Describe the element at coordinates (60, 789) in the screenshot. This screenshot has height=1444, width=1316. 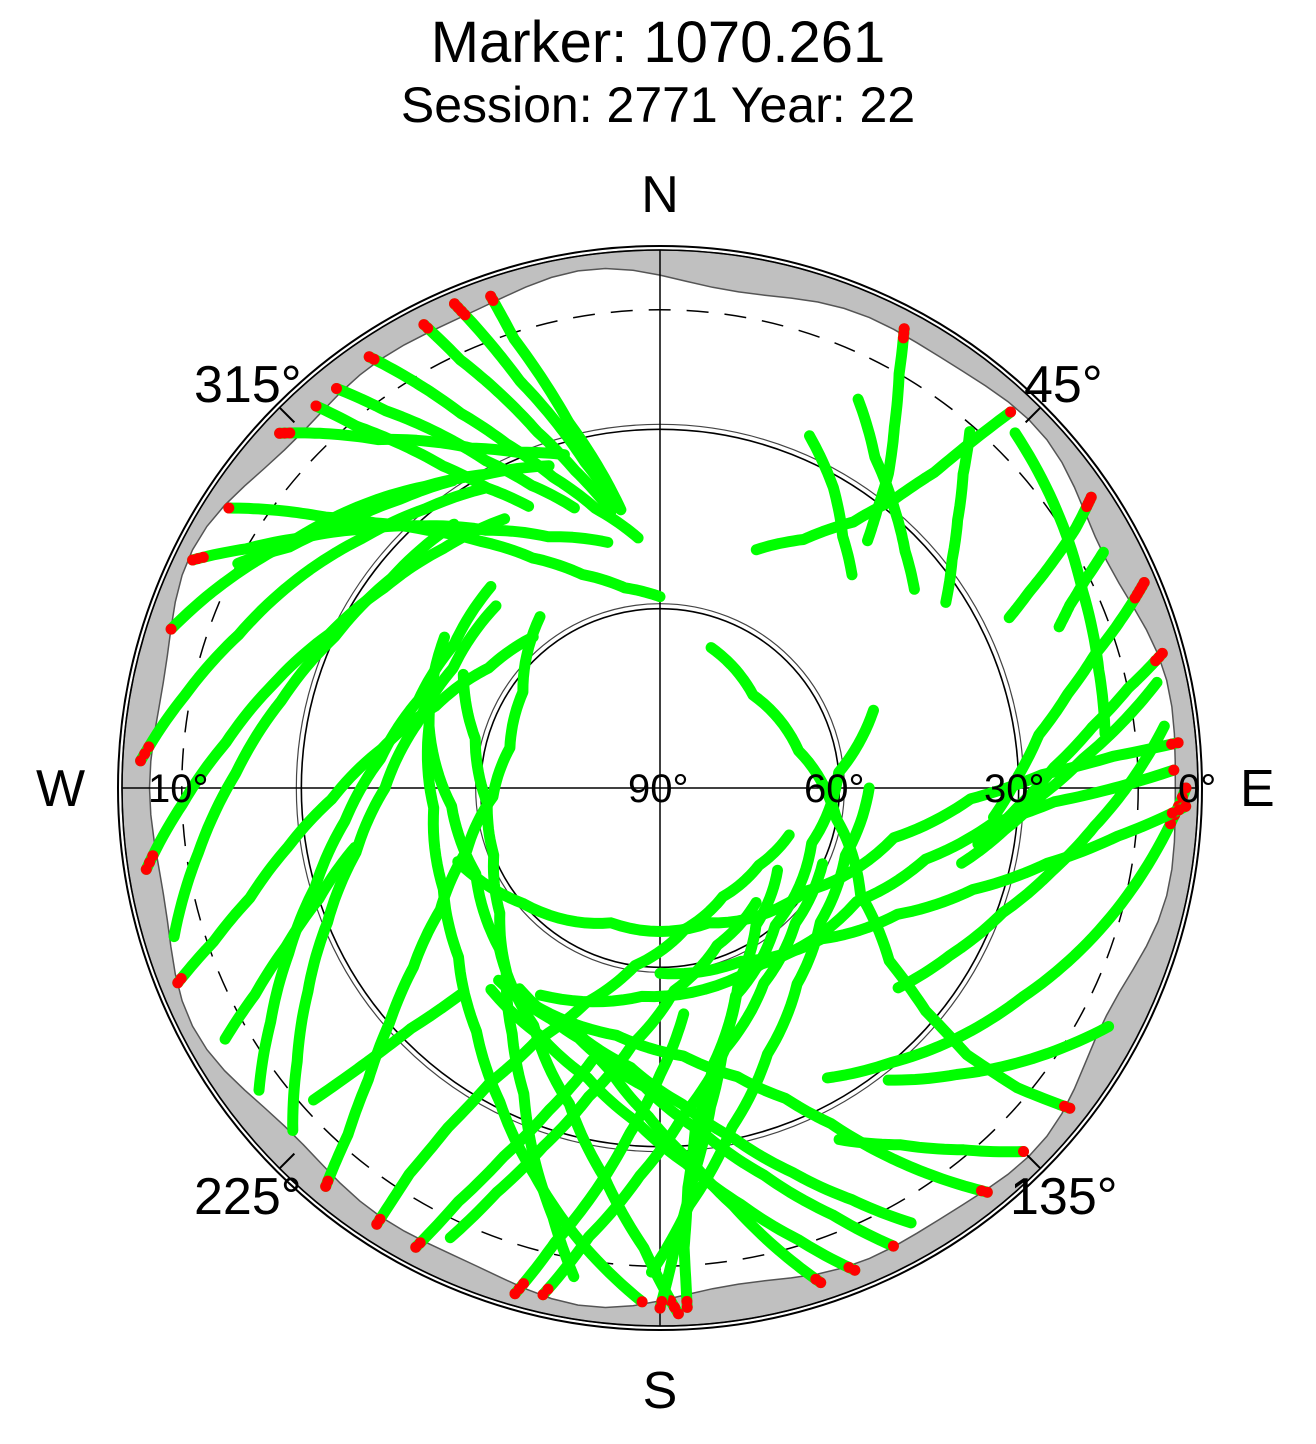
I see `west-label: W` at that location.